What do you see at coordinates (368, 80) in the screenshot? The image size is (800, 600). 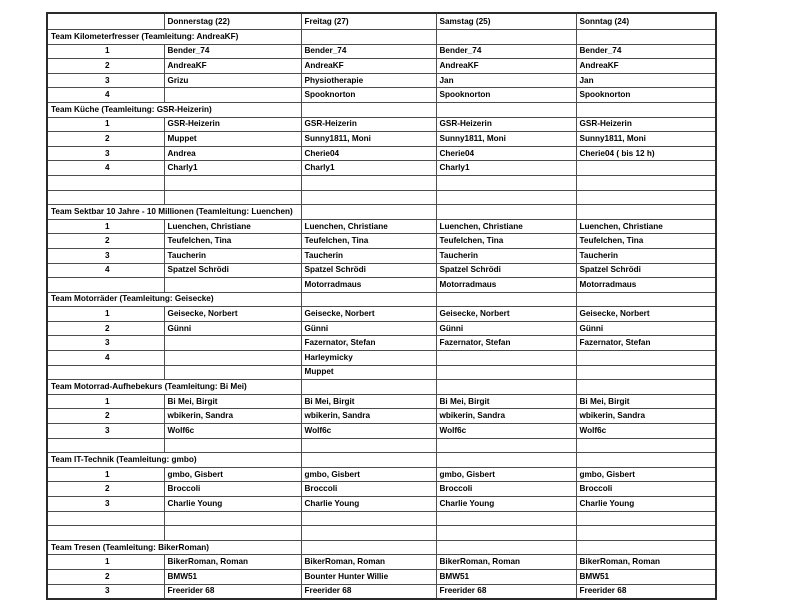 I see `assignment-cell: Physiotherapie` at bounding box center [368, 80].